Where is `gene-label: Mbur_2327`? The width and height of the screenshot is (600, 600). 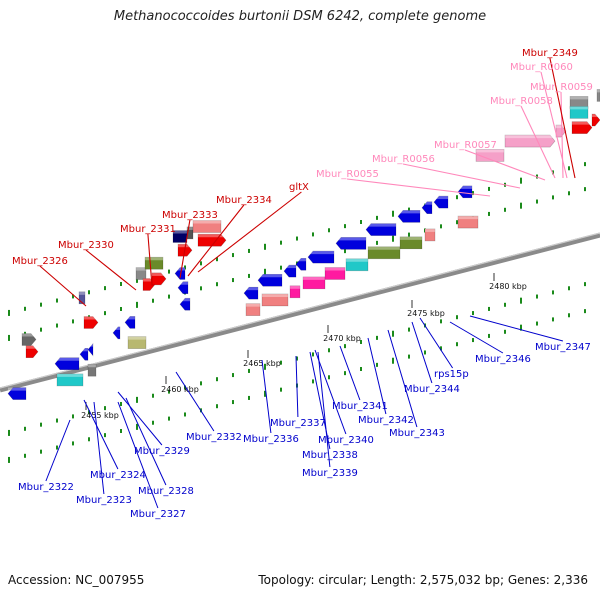 gene-label: Mbur_2327 is located at coordinates (158, 514).